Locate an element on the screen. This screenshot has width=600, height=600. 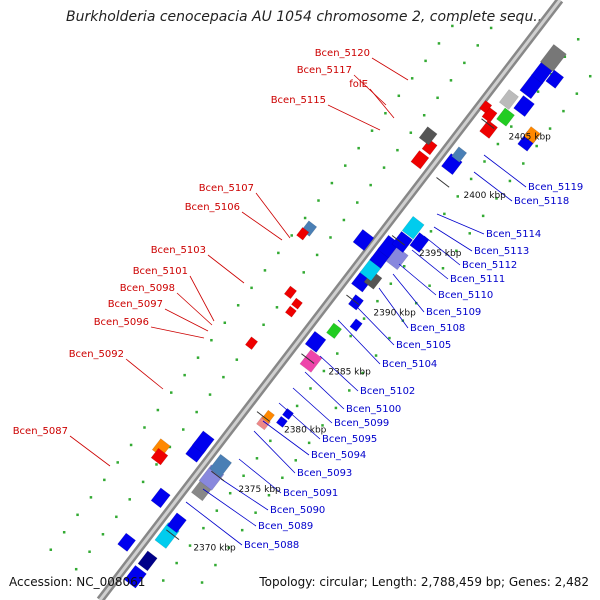
gene-label-forward: Bcen_5113 is located at coordinates (501, 251).